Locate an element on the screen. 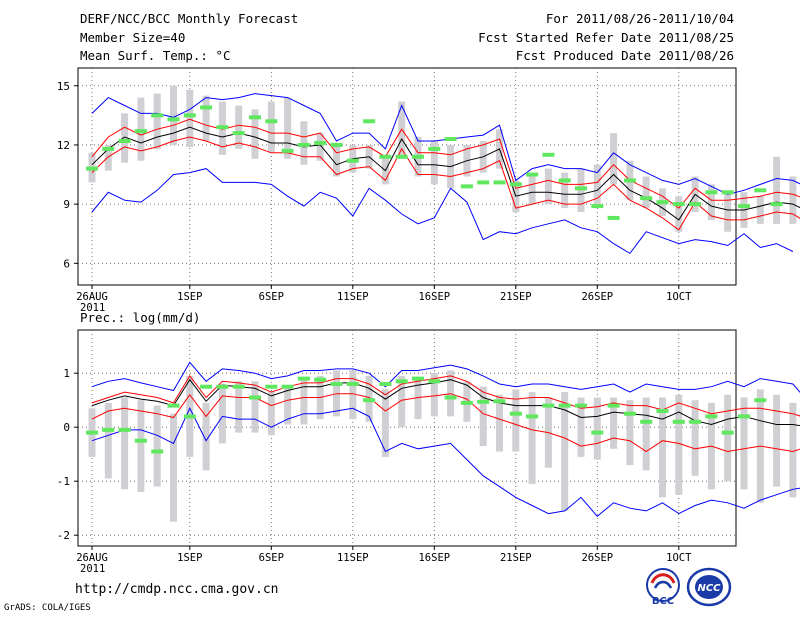 Image resolution: width=800 pixels, height=618 pixels. footer-url: http://cmdp.ncc.cma.gov.cn is located at coordinates (177, 589).